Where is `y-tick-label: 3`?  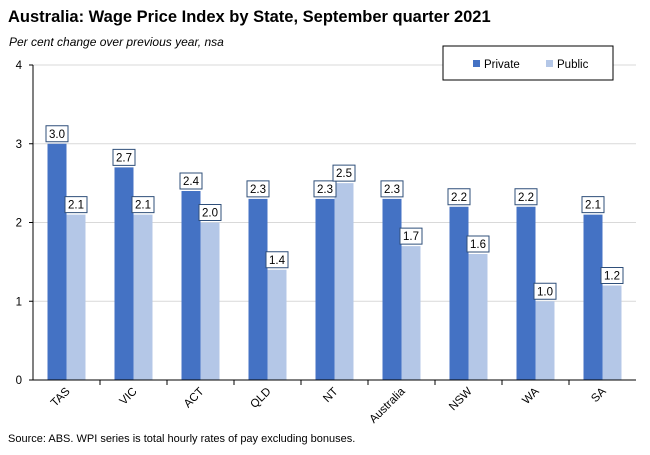 y-tick-label: 3 is located at coordinates (19, 145).